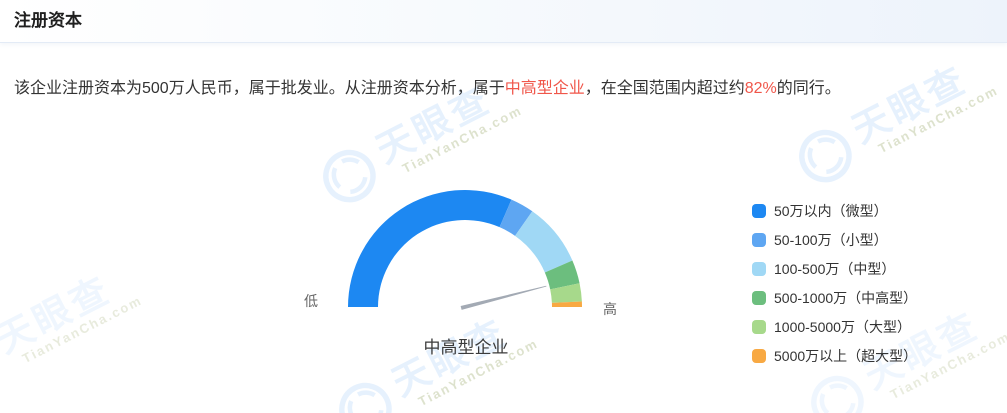 This screenshot has width=1007, height=413. I want to click on analysis-plain-text: ，在全国范围内超过约, so click(664, 88).